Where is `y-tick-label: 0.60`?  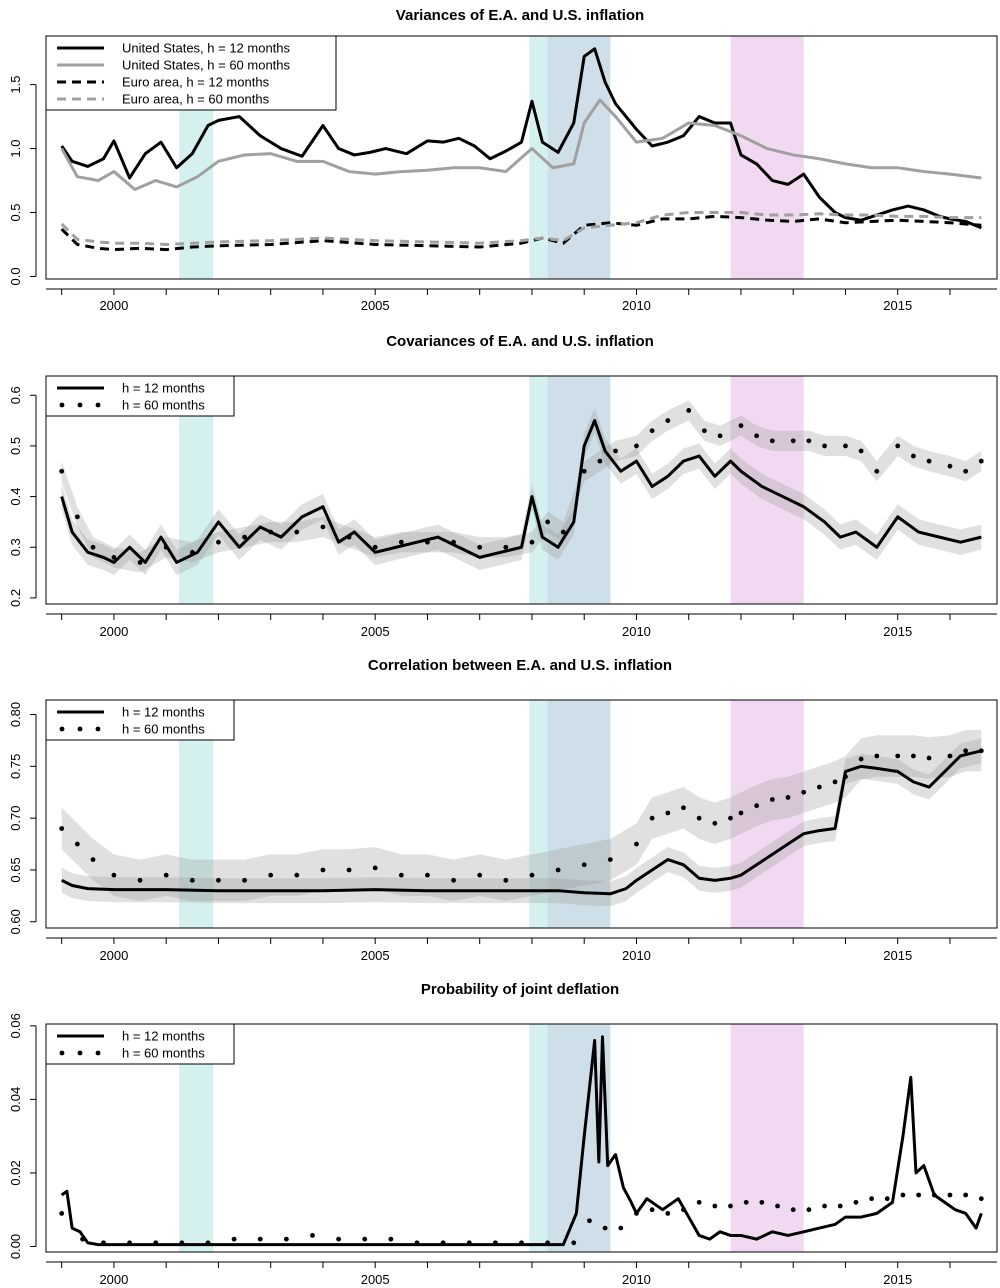 y-tick-label: 0.60 is located at coordinates (15, 921).